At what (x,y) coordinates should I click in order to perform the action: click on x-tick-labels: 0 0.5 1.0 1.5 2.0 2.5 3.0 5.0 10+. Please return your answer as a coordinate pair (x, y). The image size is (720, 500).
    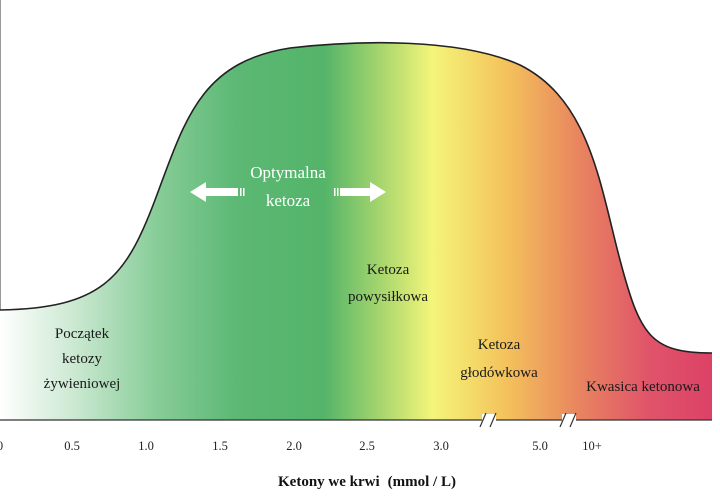
    Looking at the image, I should click on (301, 446).